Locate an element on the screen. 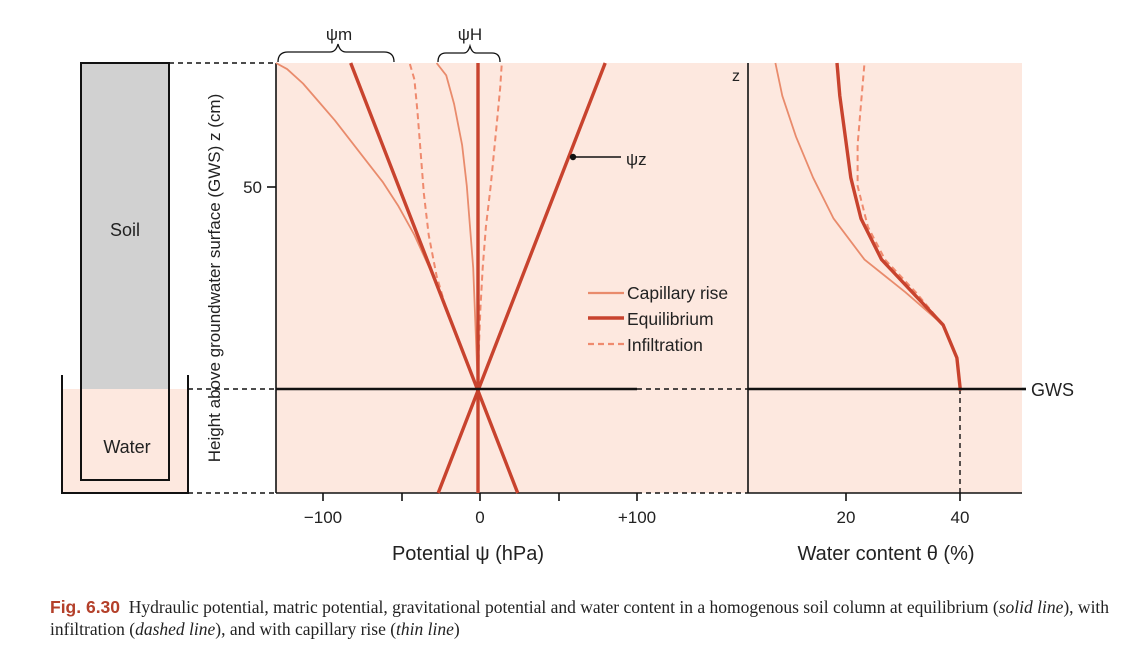 The width and height of the screenshot is (1130, 656). soil-fill is located at coordinates (125, 226).